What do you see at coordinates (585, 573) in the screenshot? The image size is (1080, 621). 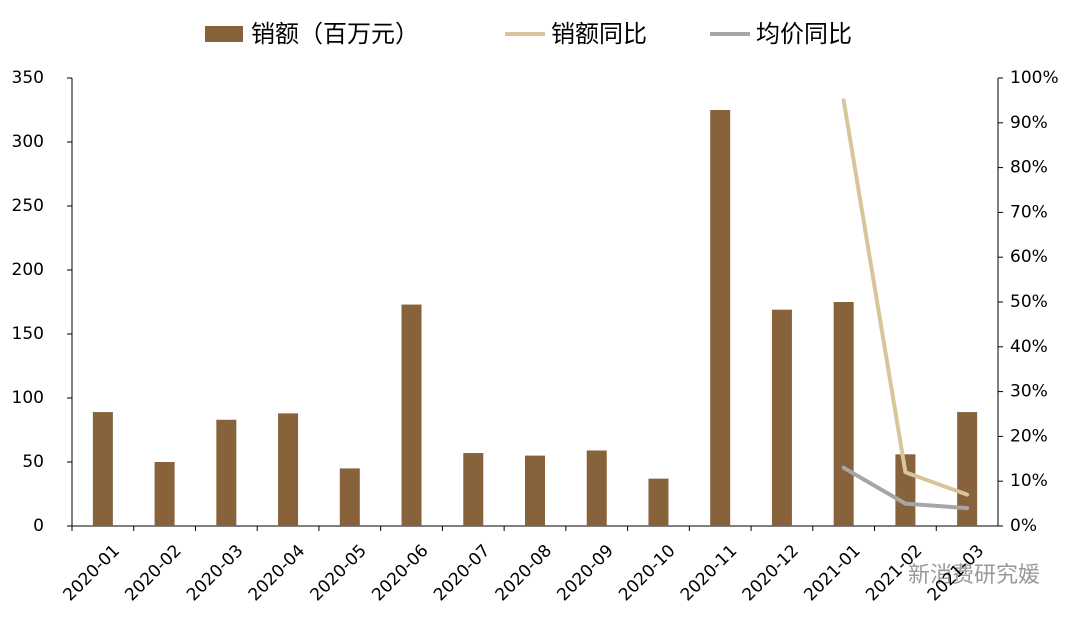 I see `x-tick-label: 2020-09` at bounding box center [585, 573].